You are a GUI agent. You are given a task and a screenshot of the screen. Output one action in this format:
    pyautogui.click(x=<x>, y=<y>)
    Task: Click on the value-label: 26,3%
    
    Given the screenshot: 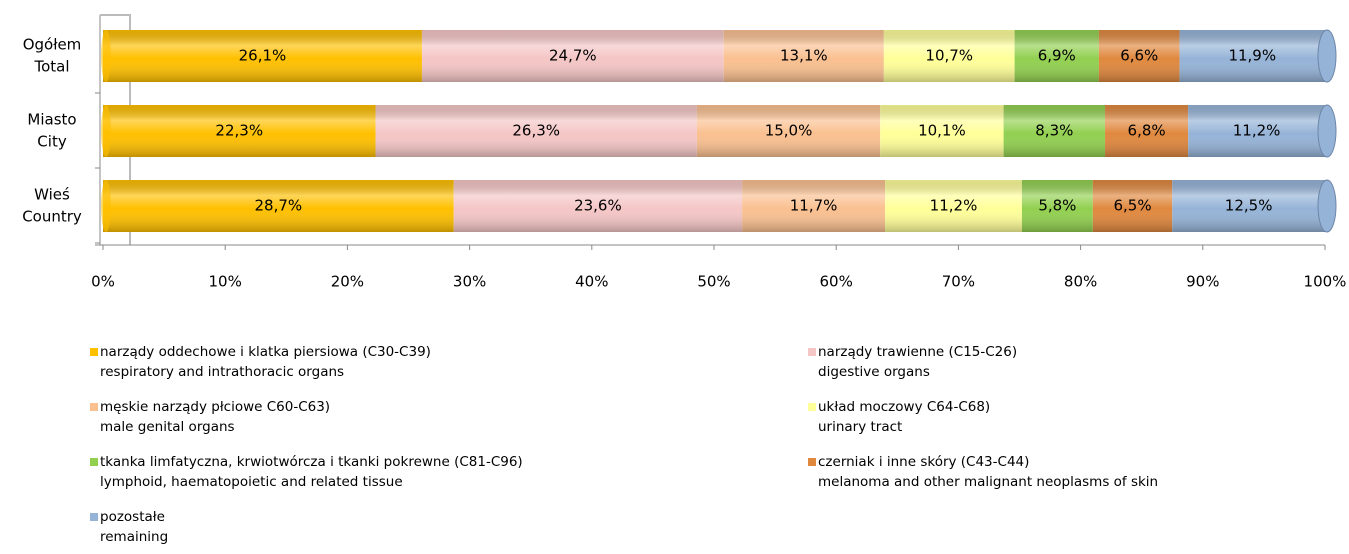 What is the action you would take?
    pyautogui.click(x=536, y=131)
    